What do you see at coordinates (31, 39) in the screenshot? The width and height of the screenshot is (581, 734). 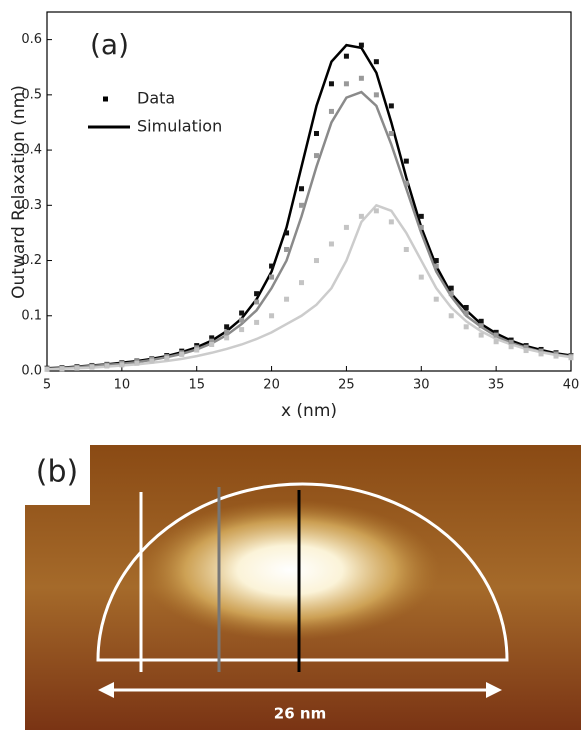 I see `y-tick-label: 0.6` at bounding box center [31, 39].